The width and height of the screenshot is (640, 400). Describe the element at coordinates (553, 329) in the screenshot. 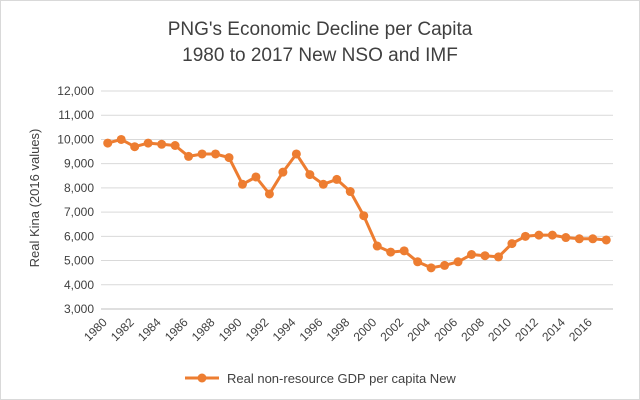

I see `x-tick-label: 2014` at that location.